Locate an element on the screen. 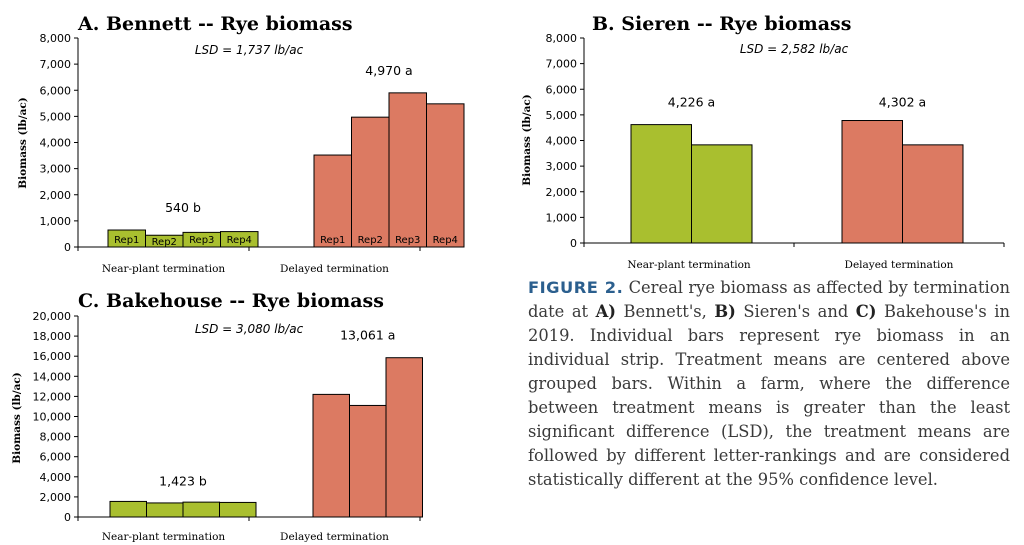 This screenshot has height=545, width=1024. chart-title: C. Bakehouse -- Rye biomass is located at coordinates (231, 301).